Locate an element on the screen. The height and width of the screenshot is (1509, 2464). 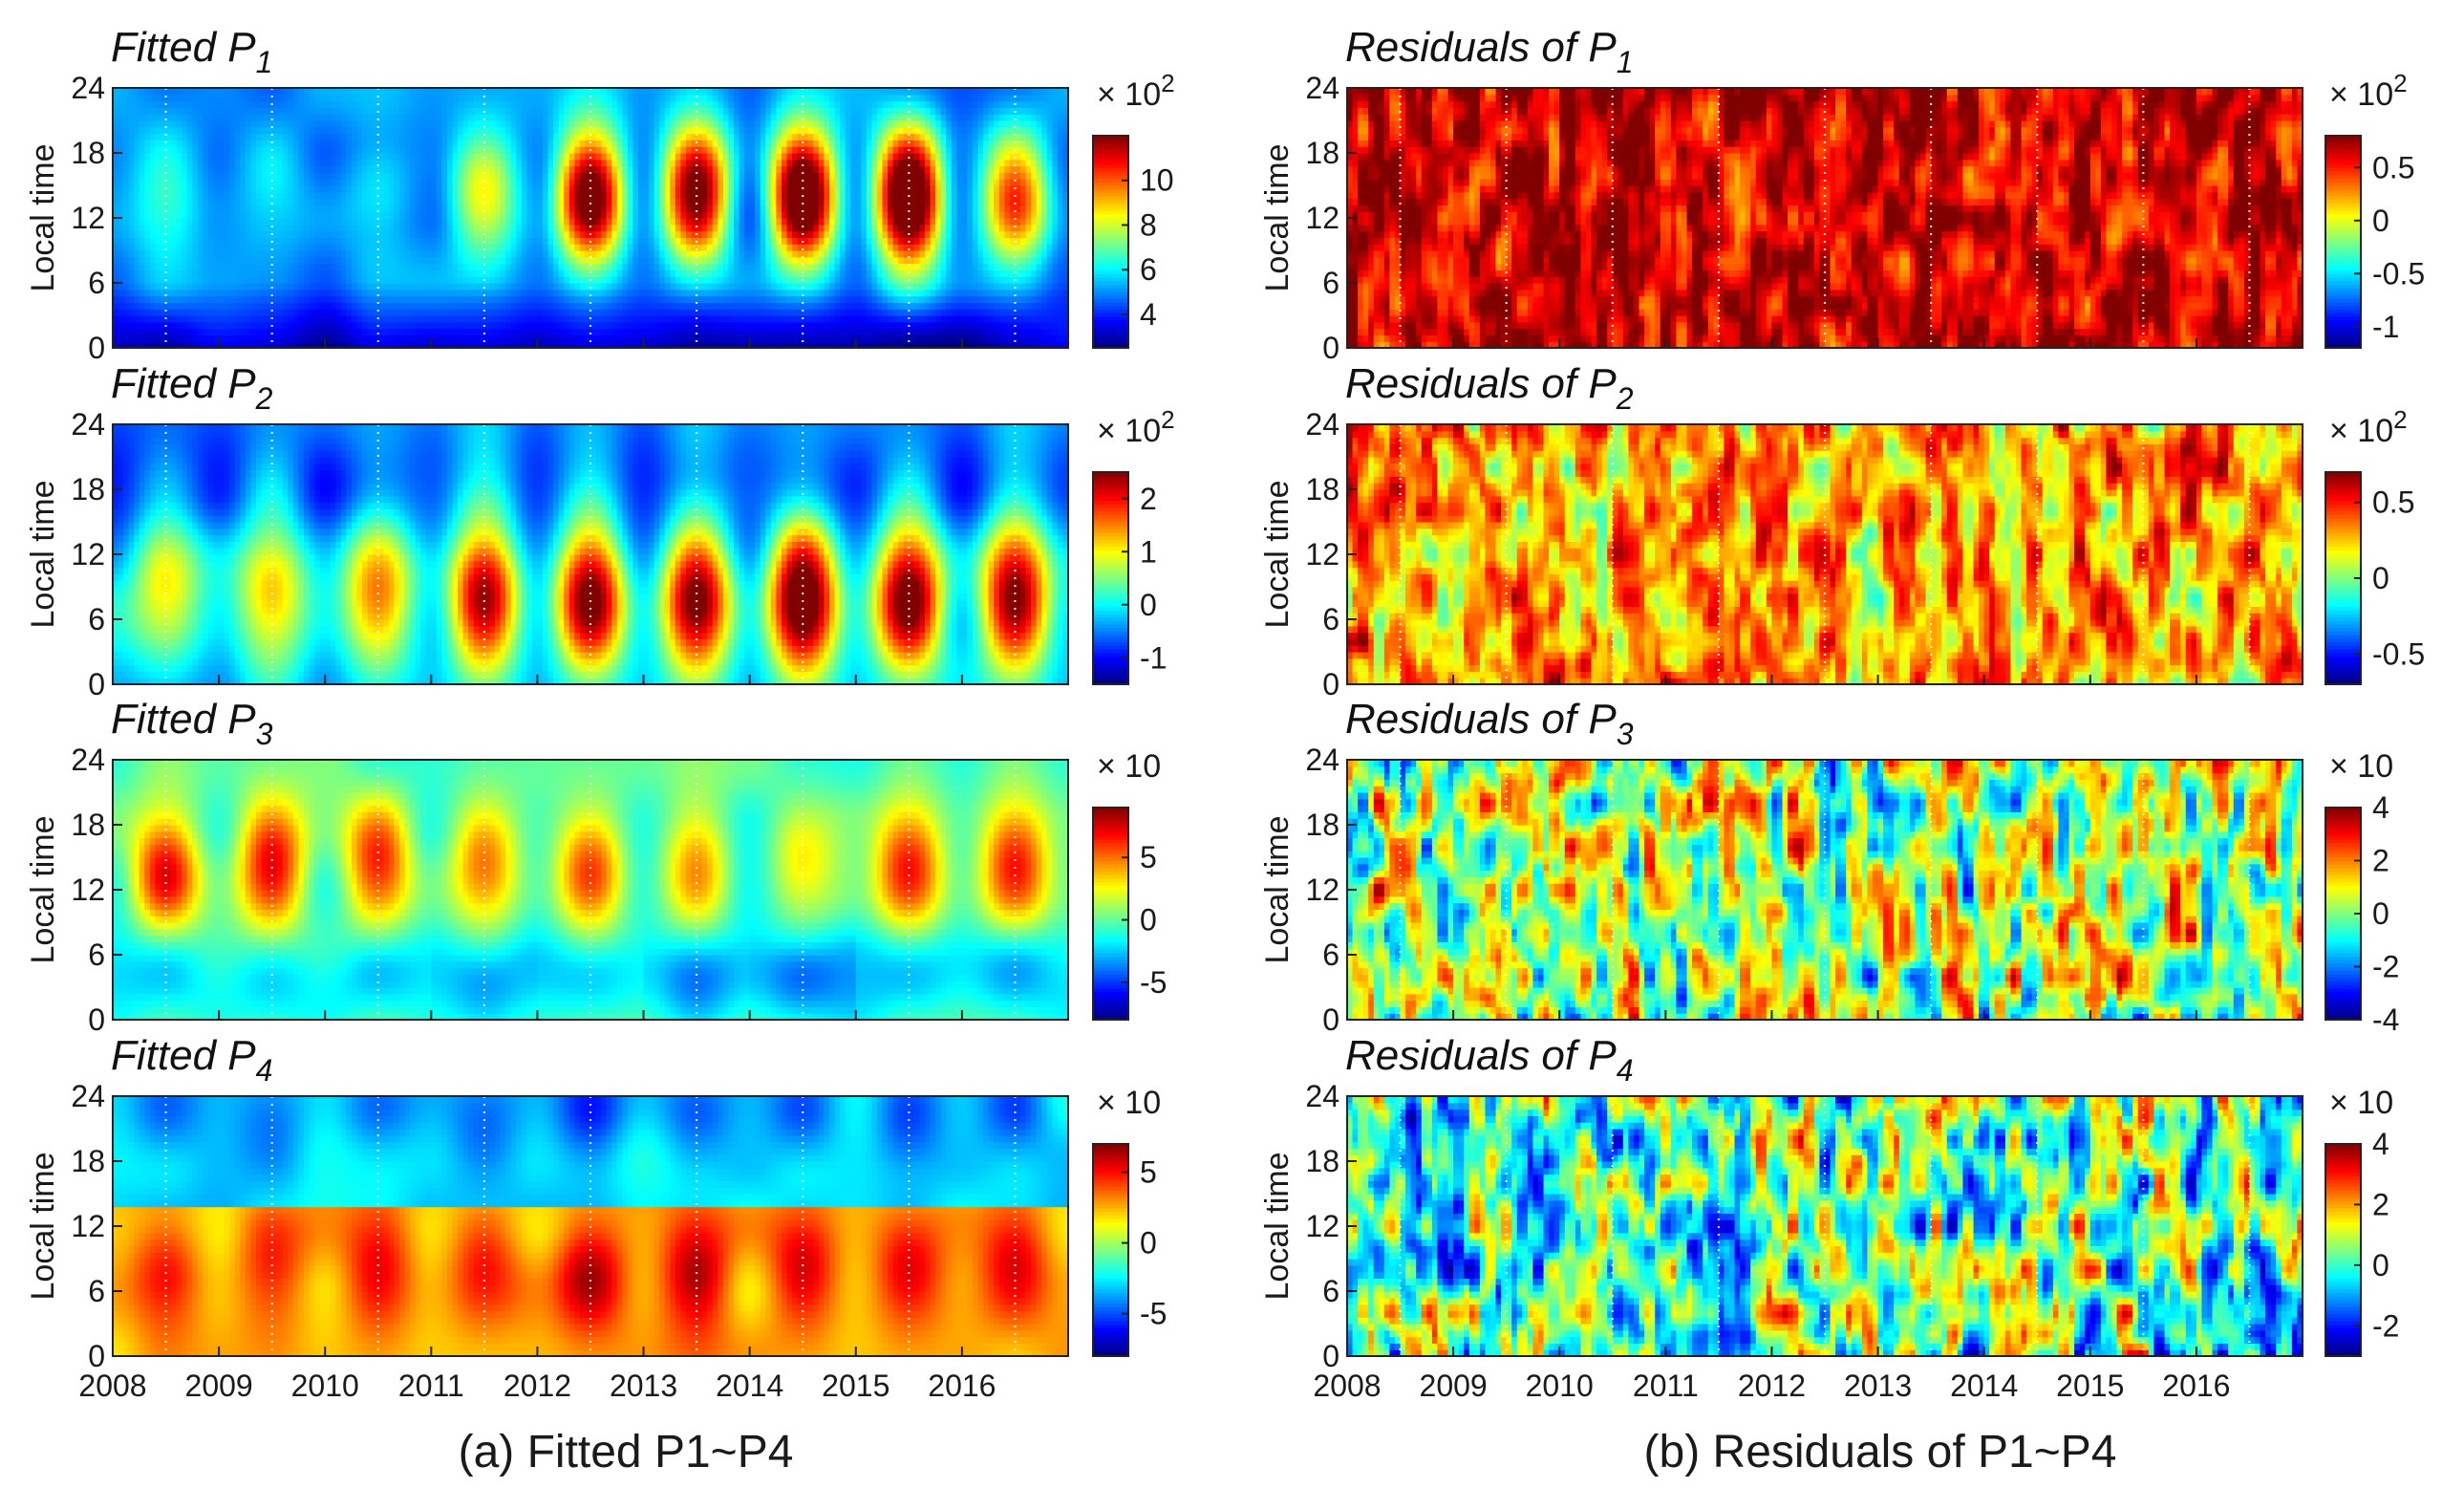
colorbar-multiplier: × 10 is located at coordinates (1129, 766).